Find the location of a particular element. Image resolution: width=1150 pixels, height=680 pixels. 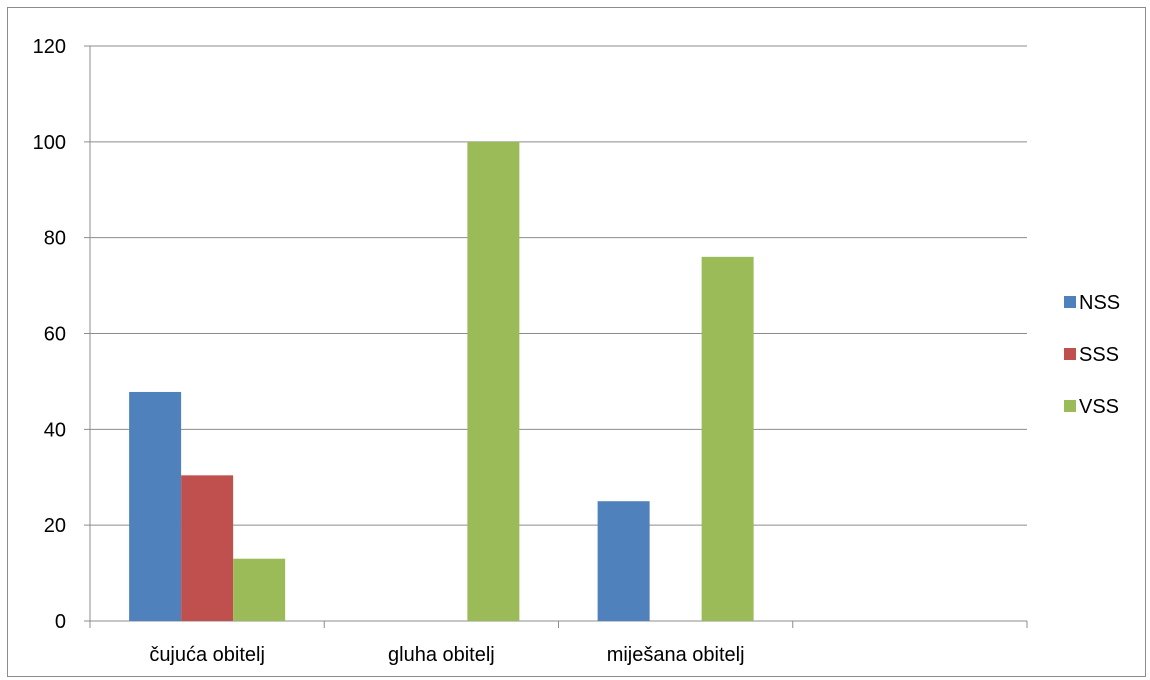

y-tick-label-2: 40 is located at coordinates (55, 430).